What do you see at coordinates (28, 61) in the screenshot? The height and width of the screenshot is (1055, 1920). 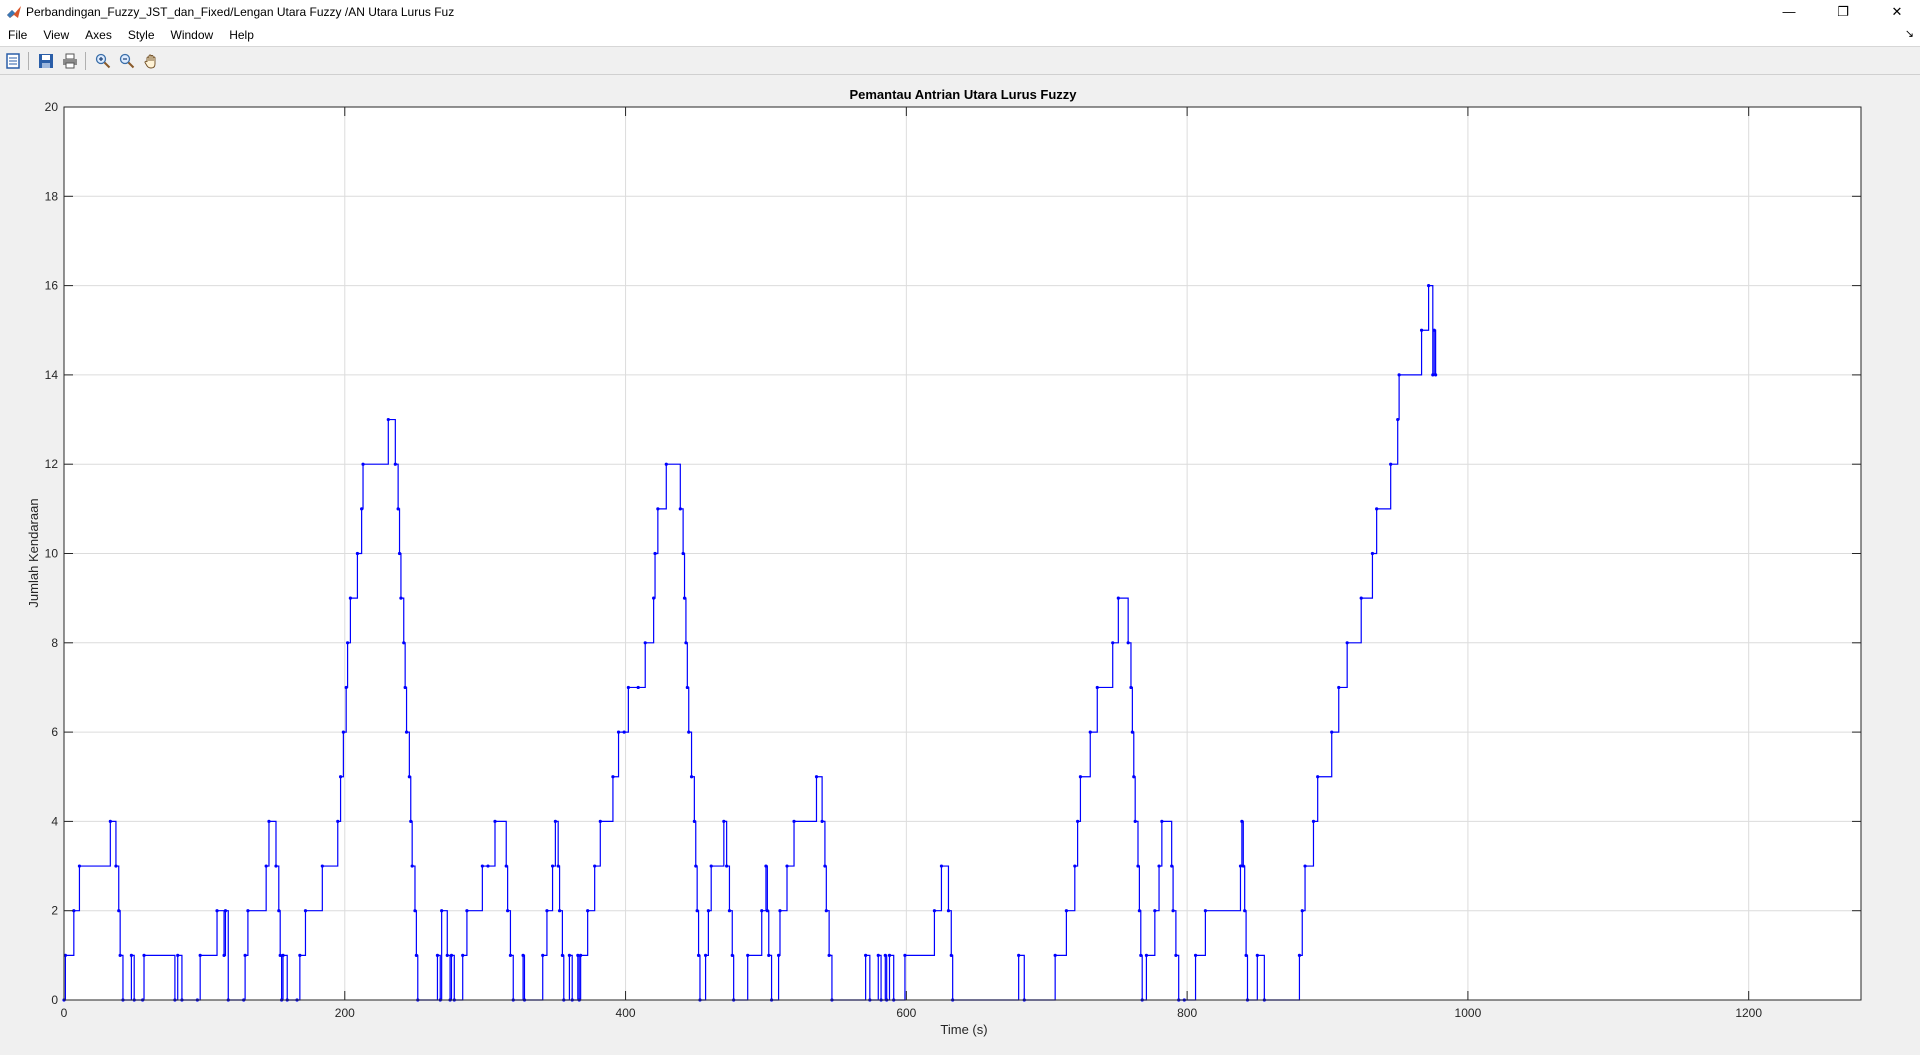 I see `toolbar-separator` at bounding box center [28, 61].